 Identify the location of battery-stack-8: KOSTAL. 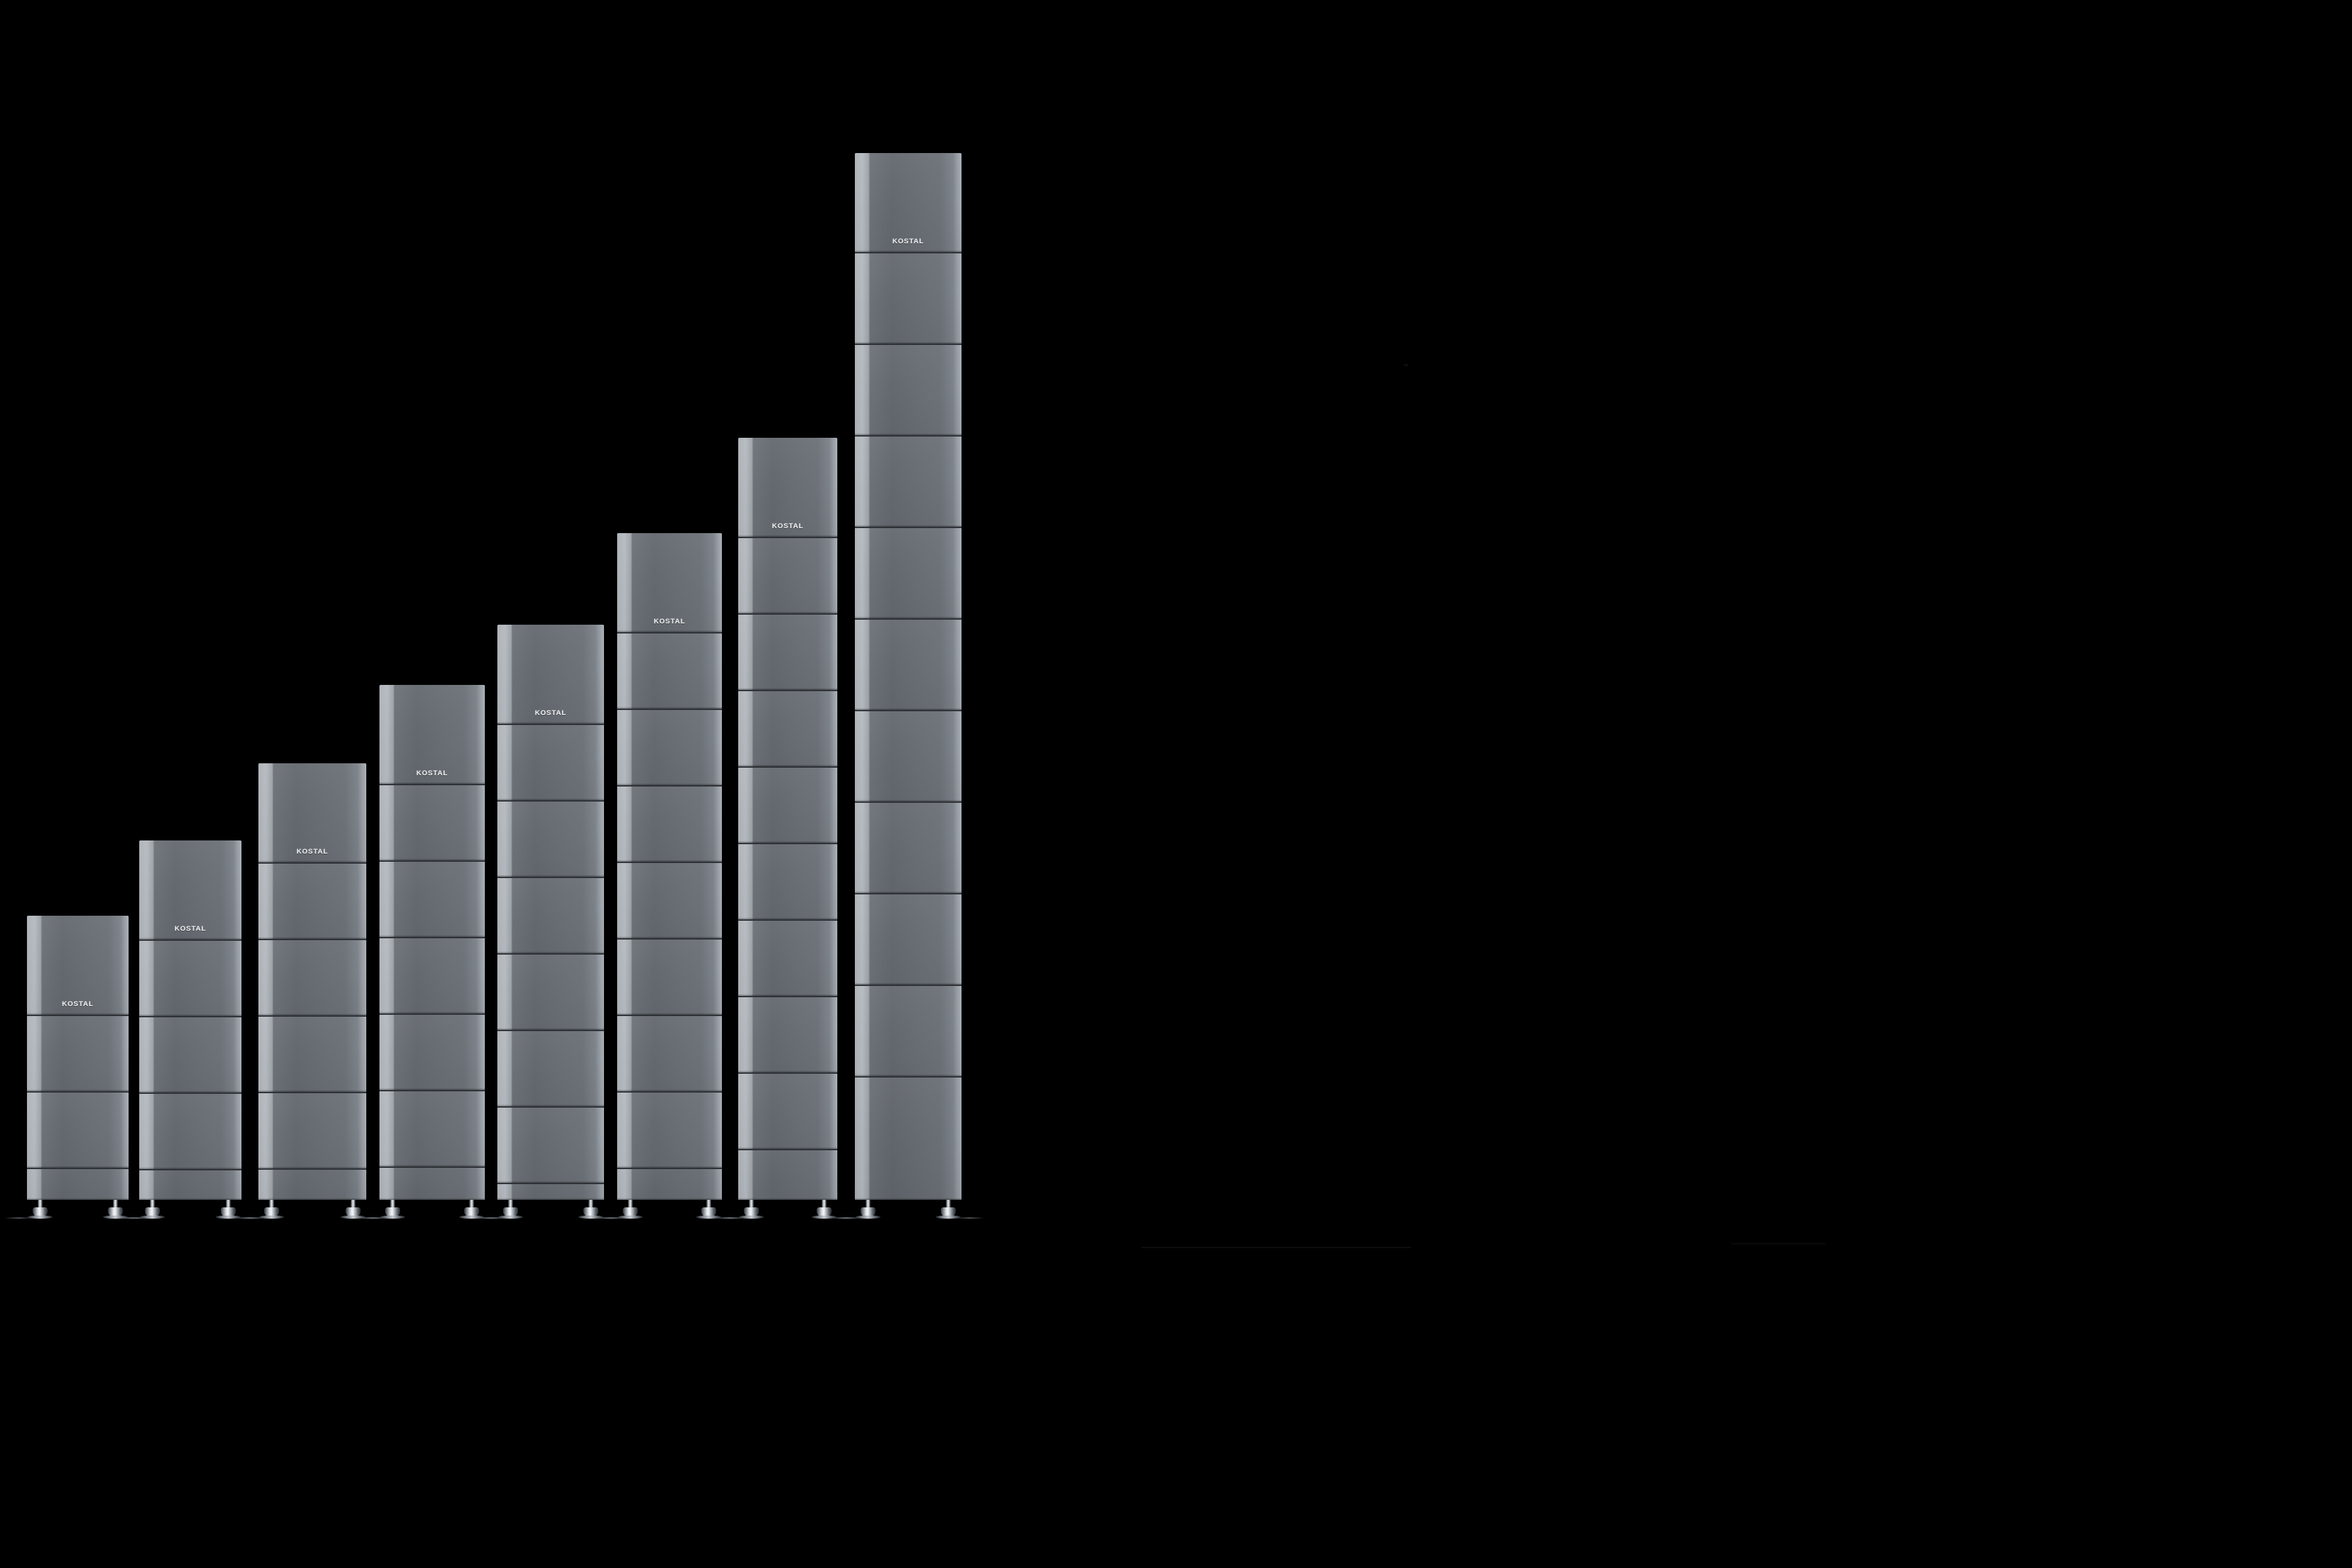
(908, 686).